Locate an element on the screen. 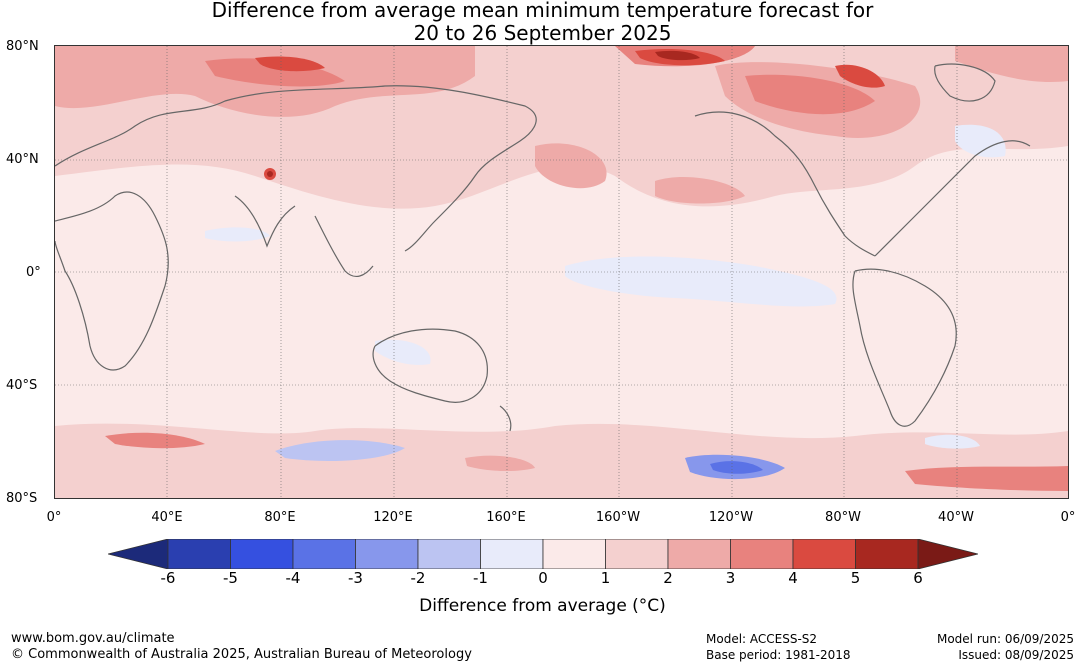 The width and height of the screenshot is (1085, 667). colorbar-tick-label: 2 is located at coordinates (668, 578).